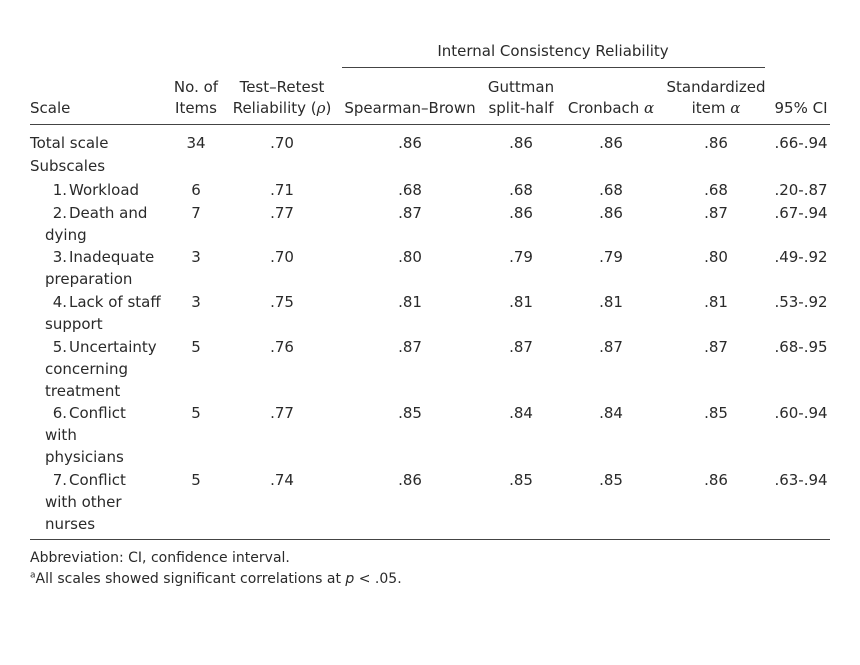  Describe the element at coordinates (50, 108) in the screenshot. I see `col-header-scale: Scale` at that location.